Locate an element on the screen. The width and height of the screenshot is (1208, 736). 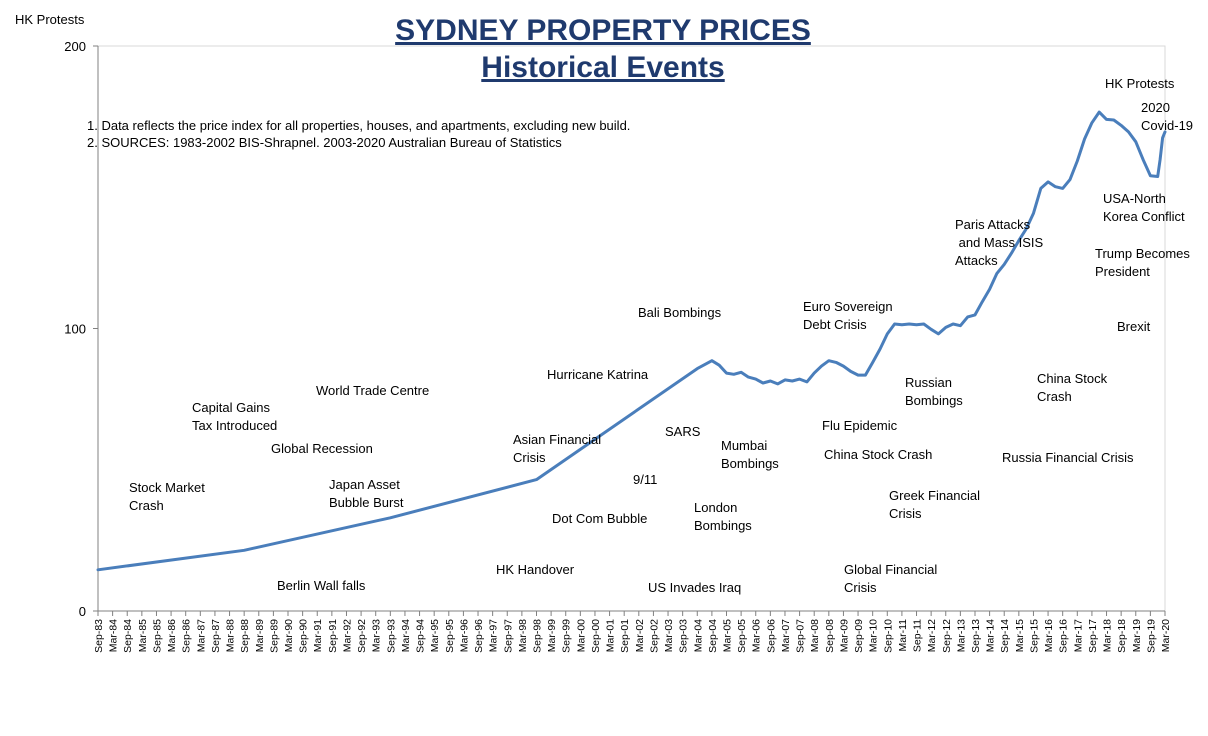
x-tick-label: Sep-97 is located at coordinates (508, 636).